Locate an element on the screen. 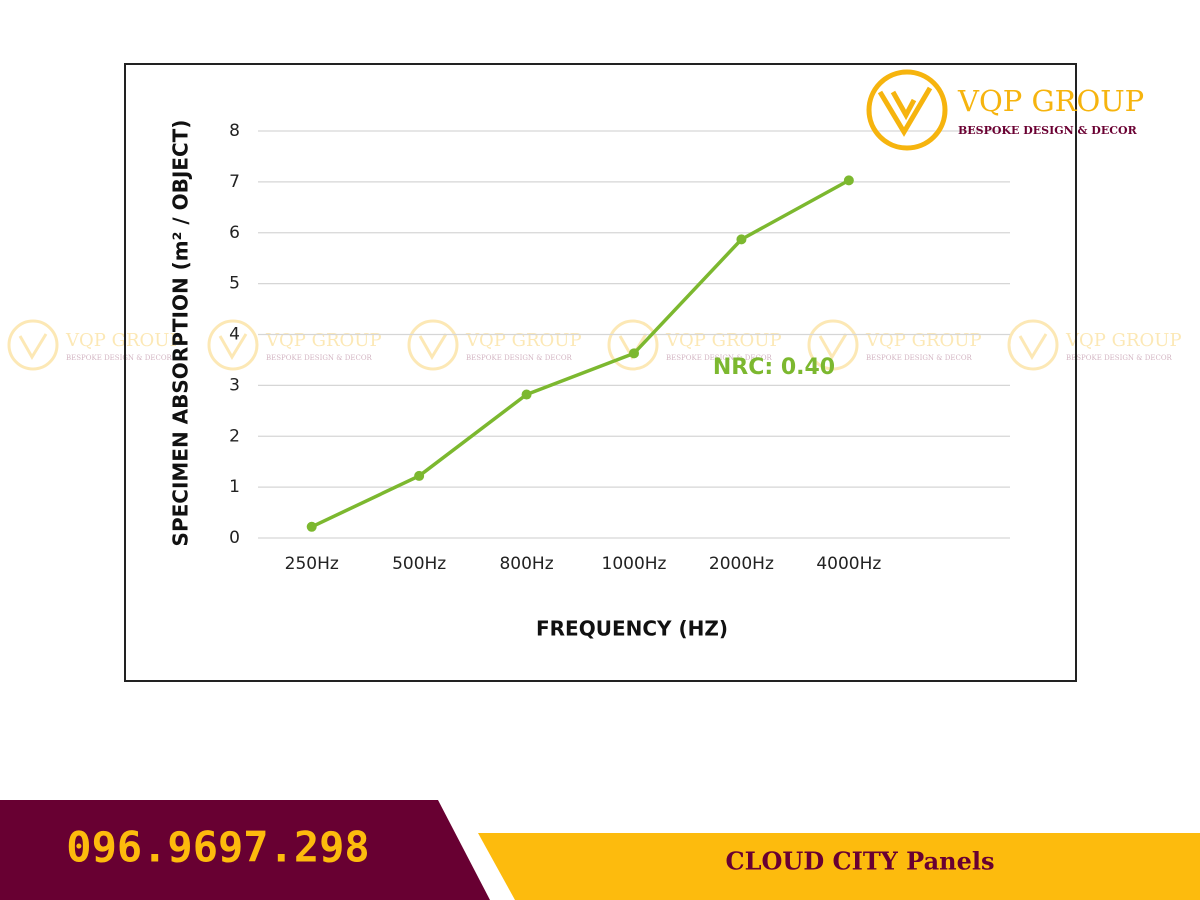  y-tick-label: 7 is located at coordinates (234, 182).